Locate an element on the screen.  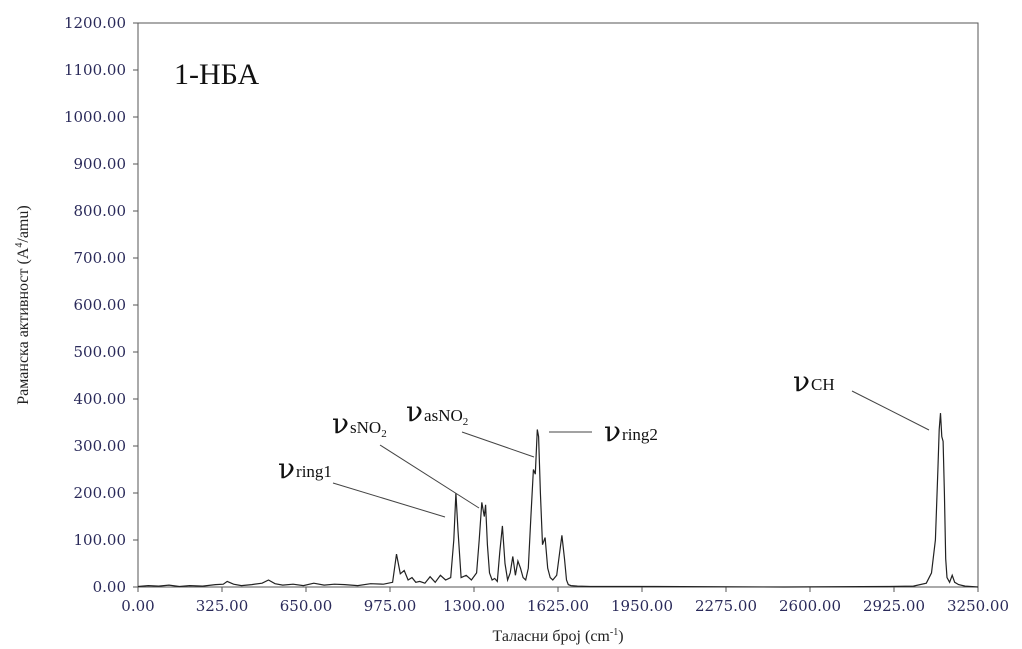
annotation-ring1-leader is located at coordinates (389, 500).